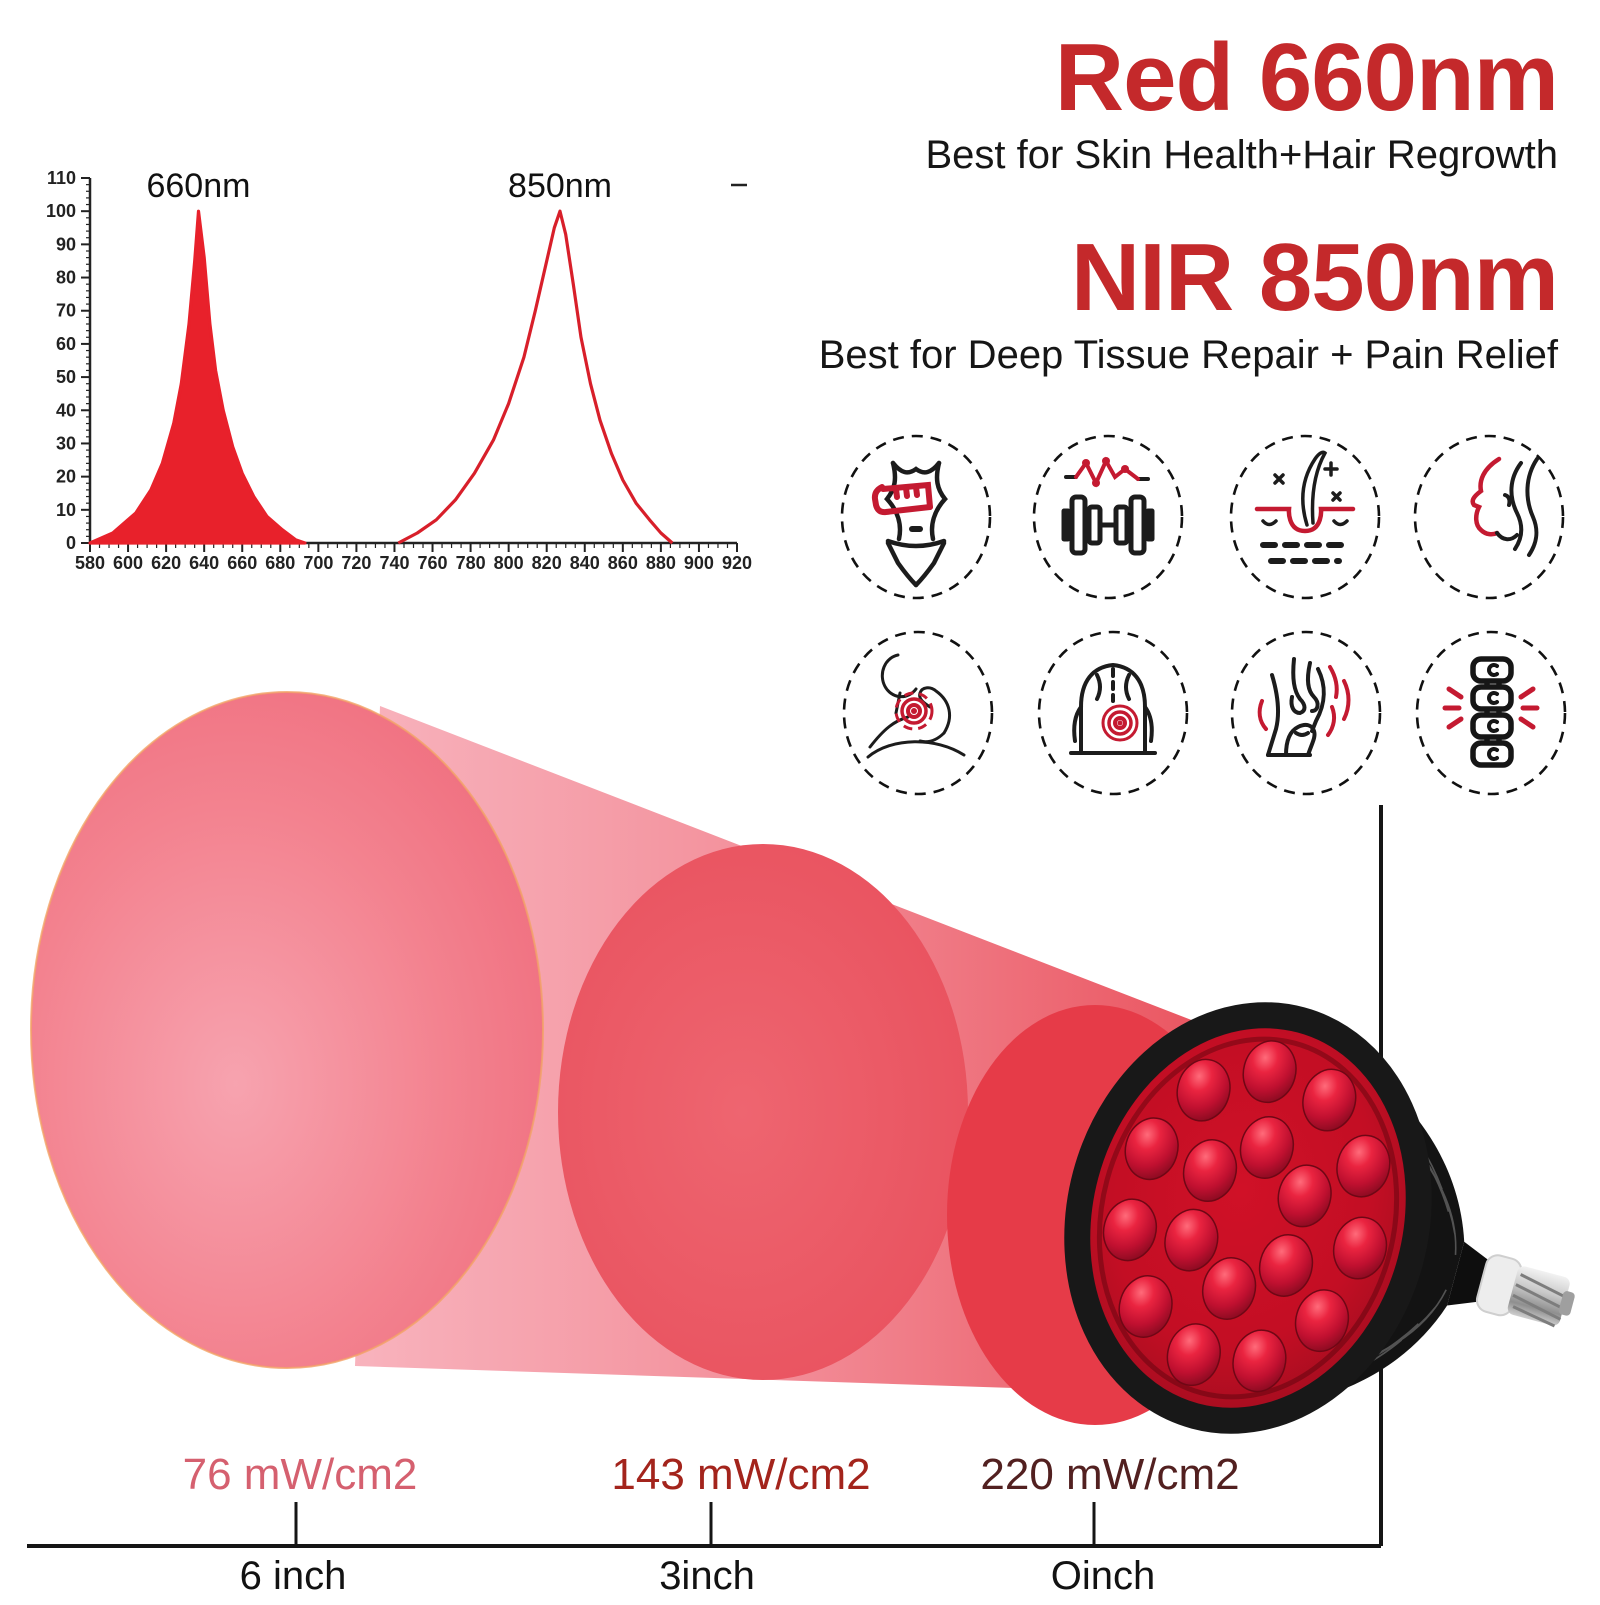  I want to click on headline-gap, so click(1163, 202).